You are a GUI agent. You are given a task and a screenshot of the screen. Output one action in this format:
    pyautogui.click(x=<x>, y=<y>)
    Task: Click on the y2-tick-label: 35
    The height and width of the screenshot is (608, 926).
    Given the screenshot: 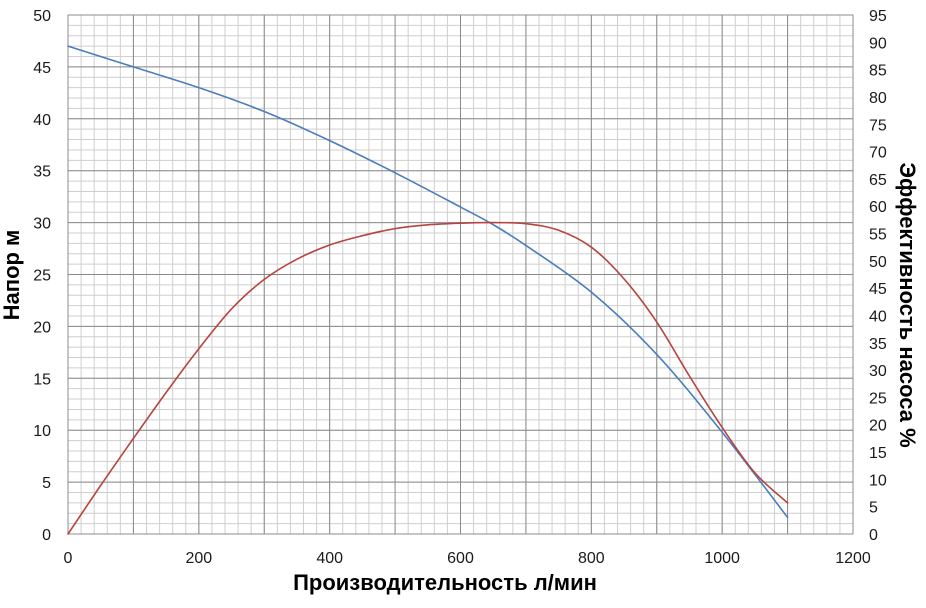 What is the action you would take?
    pyautogui.click(x=878, y=344)
    